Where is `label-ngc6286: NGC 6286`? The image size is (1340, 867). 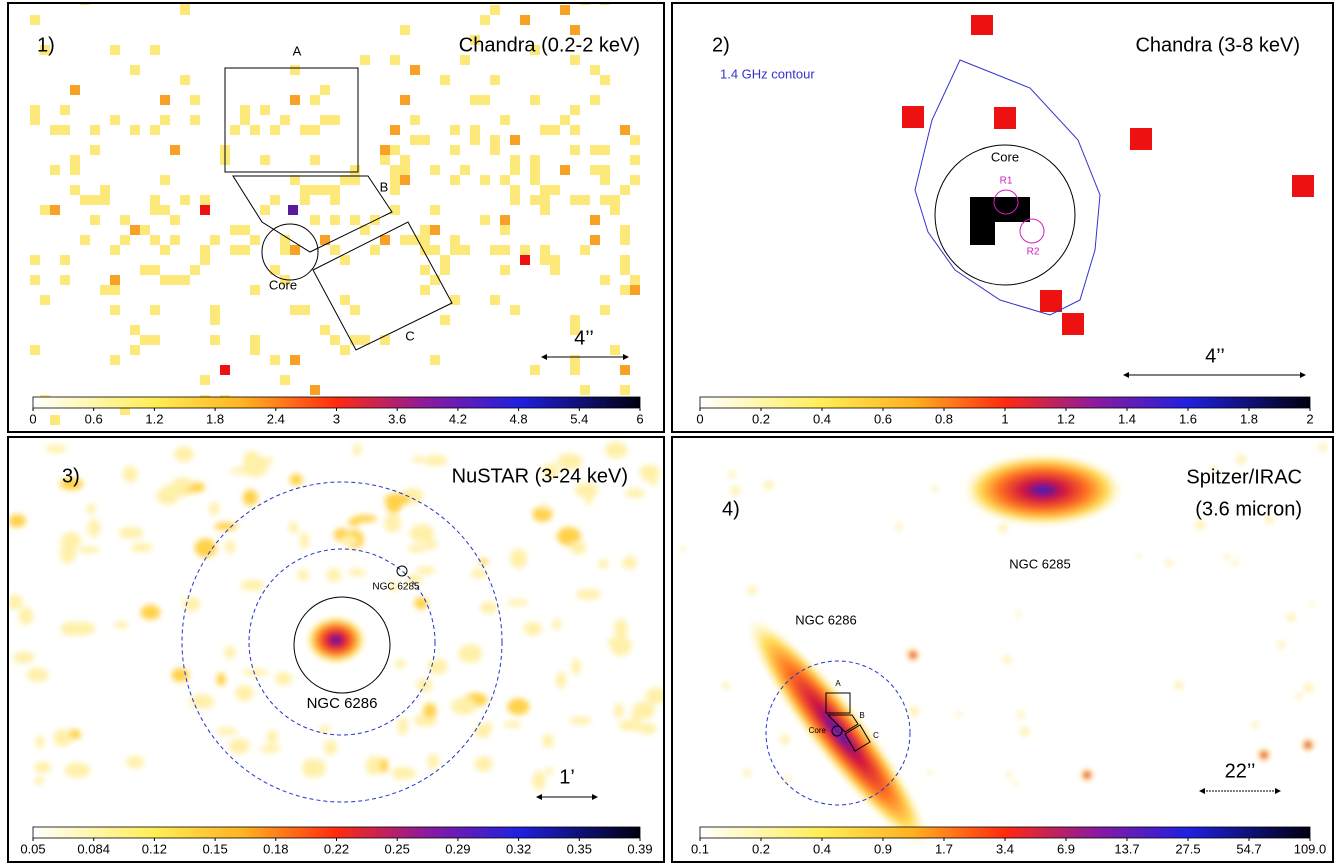
label-ngc6286: NGC 6286 is located at coordinates (825, 619).